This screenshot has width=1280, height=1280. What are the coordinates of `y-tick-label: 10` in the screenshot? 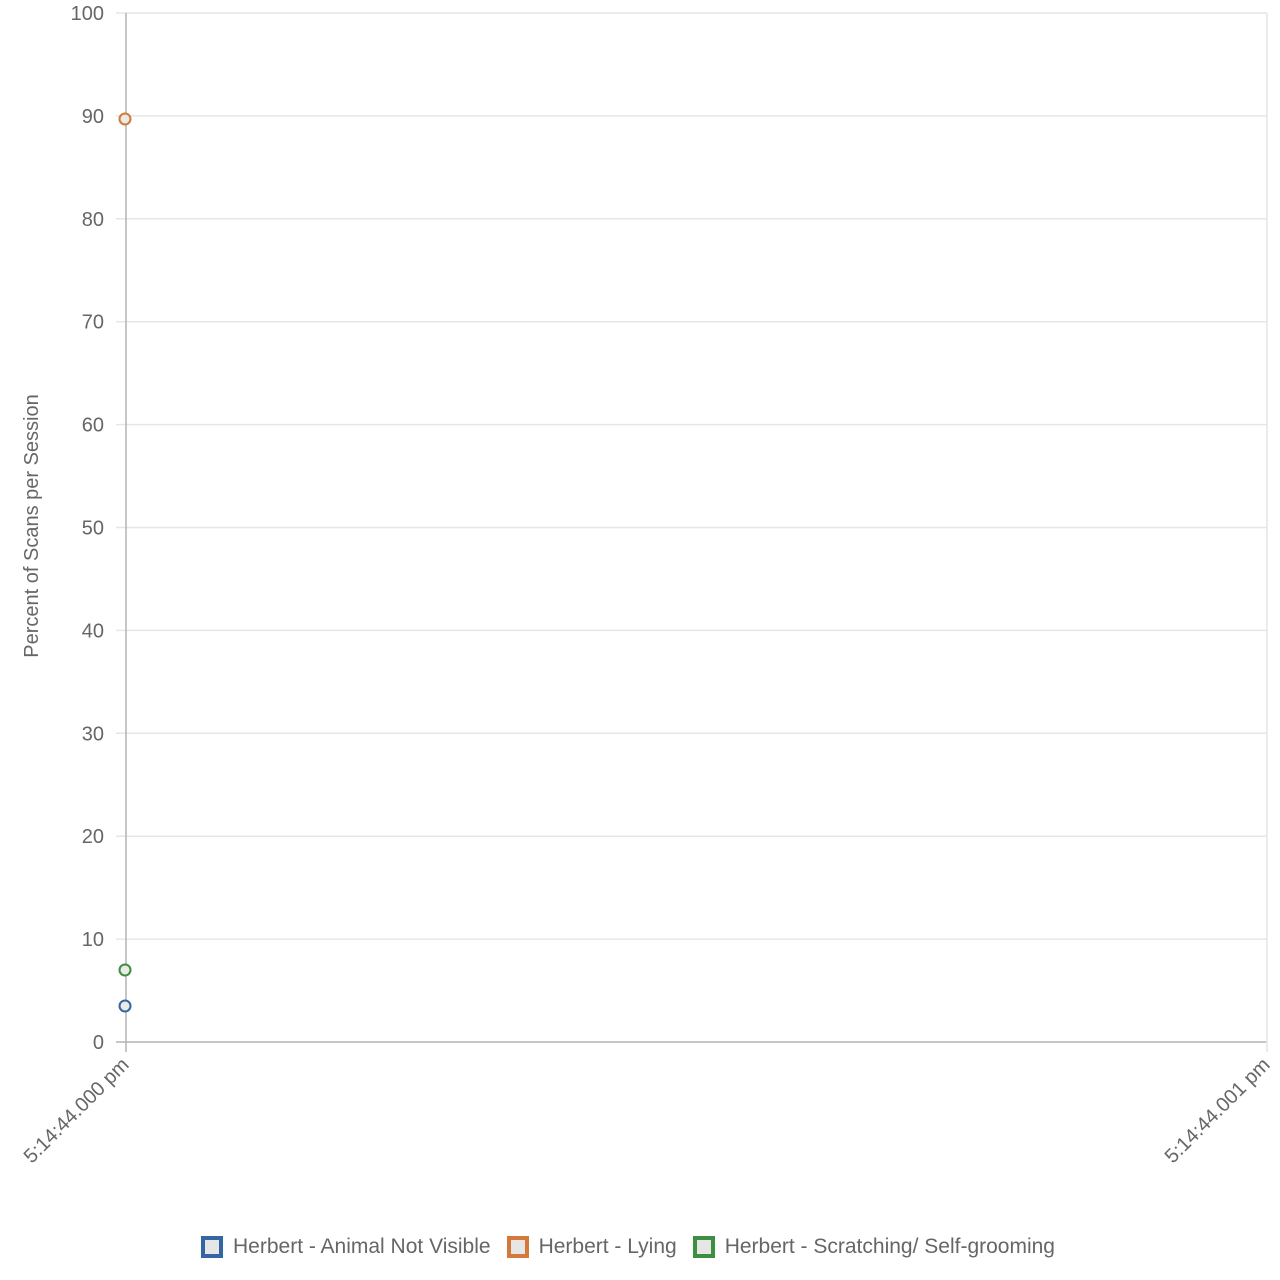 It's located at (93, 940).